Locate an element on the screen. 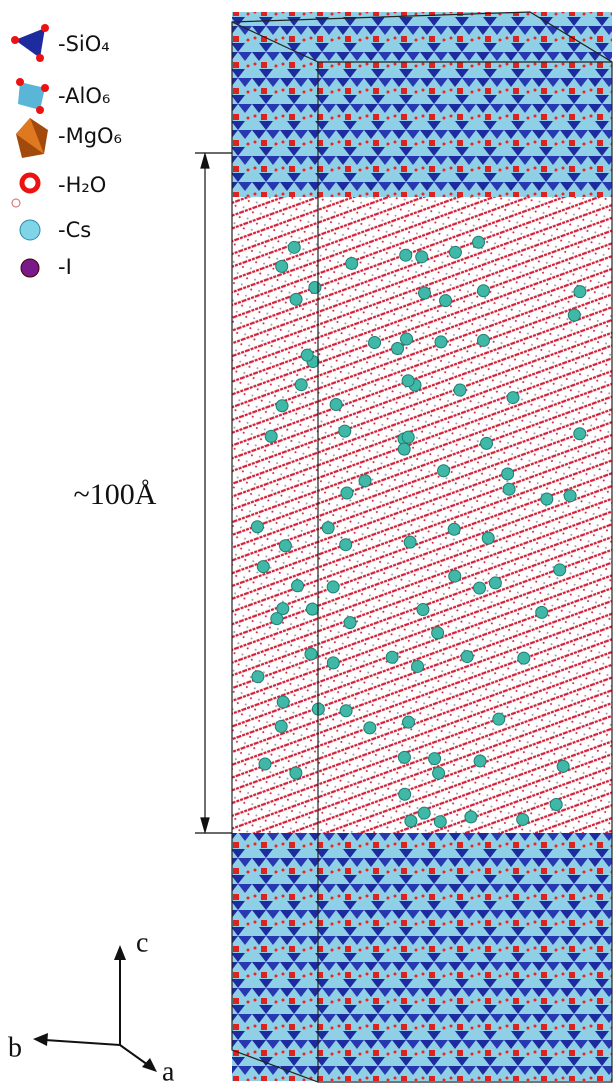 The width and height of the screenshot is (615, 1086). legend-label: -Cs is located at coordinates (74, 230).